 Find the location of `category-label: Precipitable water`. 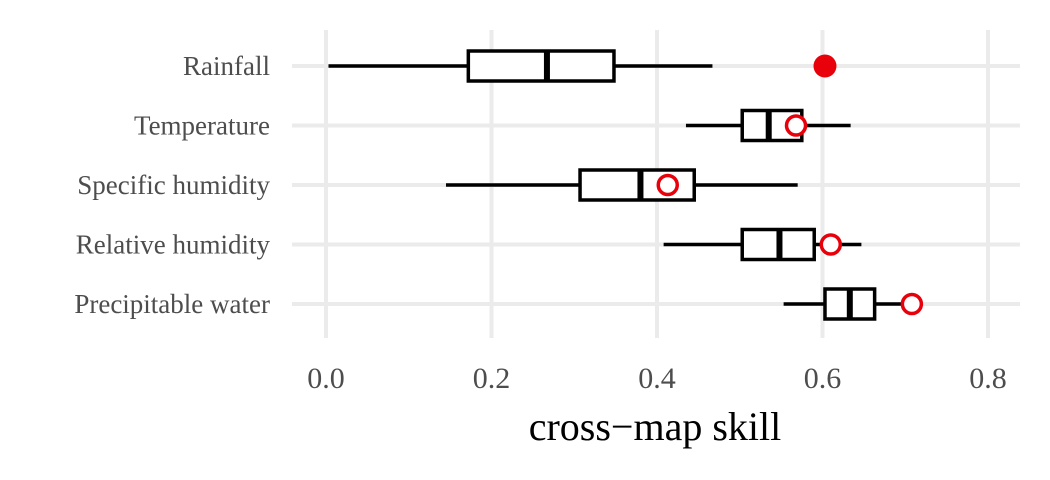

category-label: Precipitable water is located at coordinates (172, 304).